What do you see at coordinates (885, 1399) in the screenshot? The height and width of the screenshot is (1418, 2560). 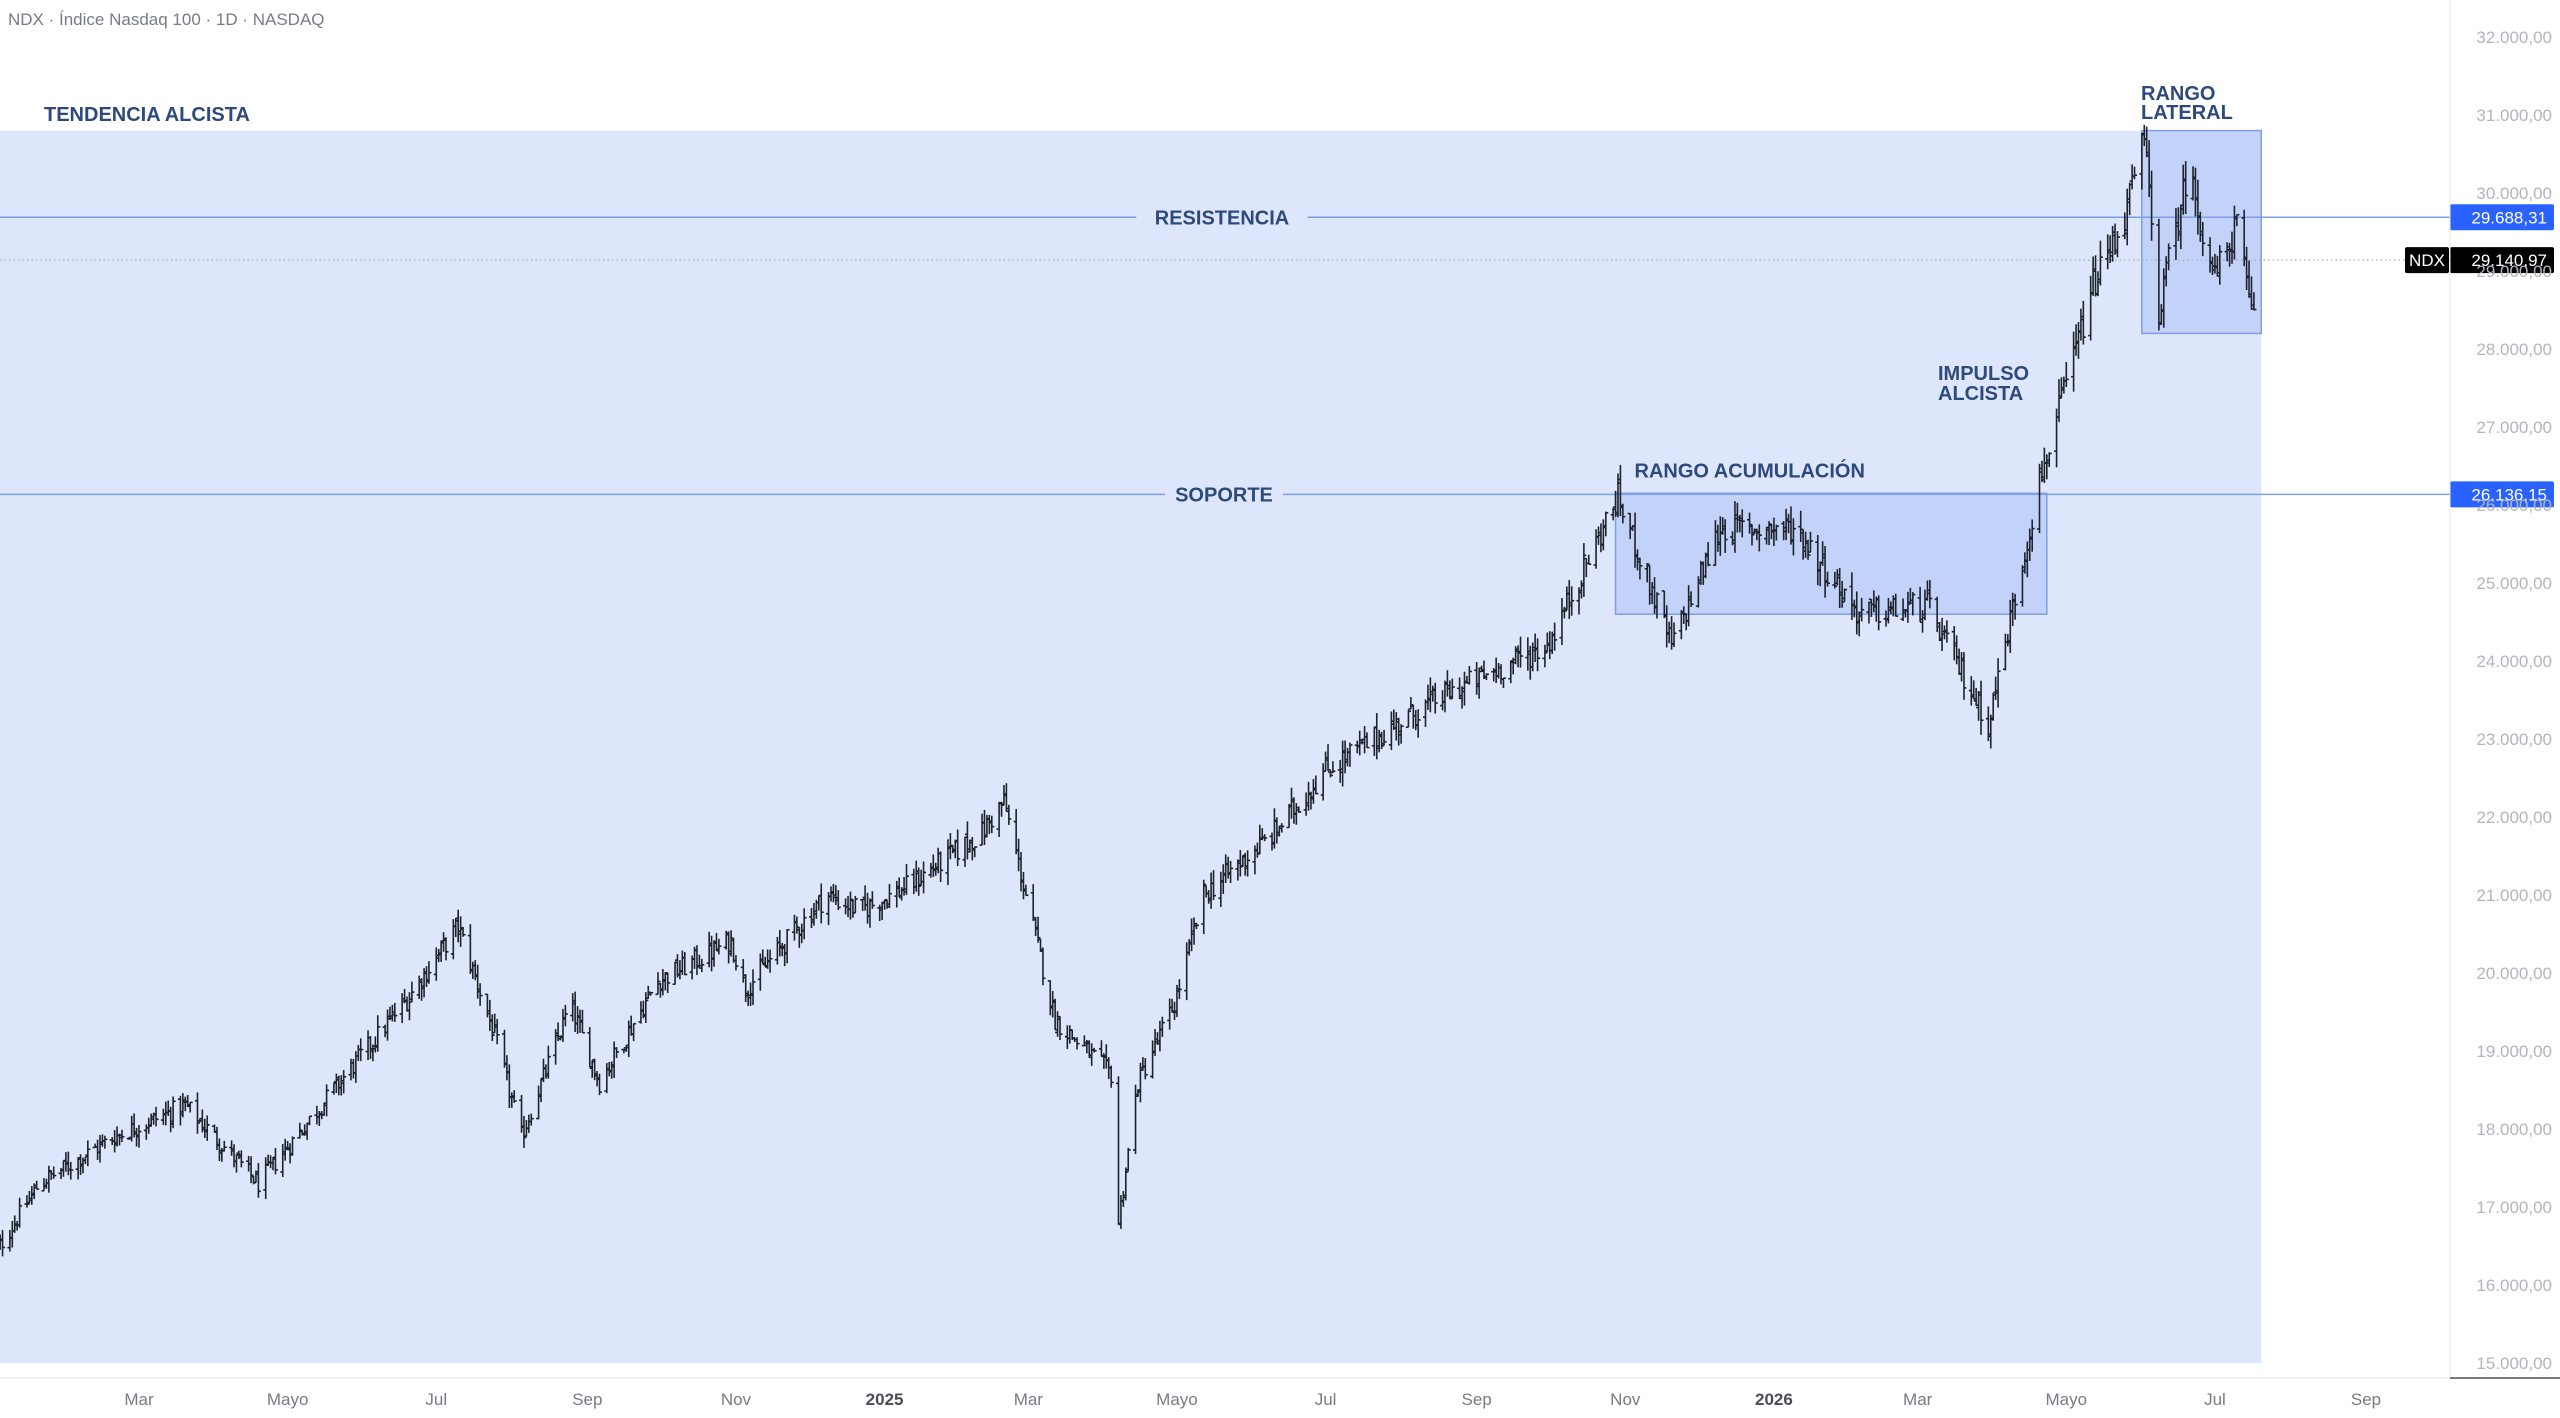 I see `x-tick-label: 2025` at bounding box center [885, 1399].